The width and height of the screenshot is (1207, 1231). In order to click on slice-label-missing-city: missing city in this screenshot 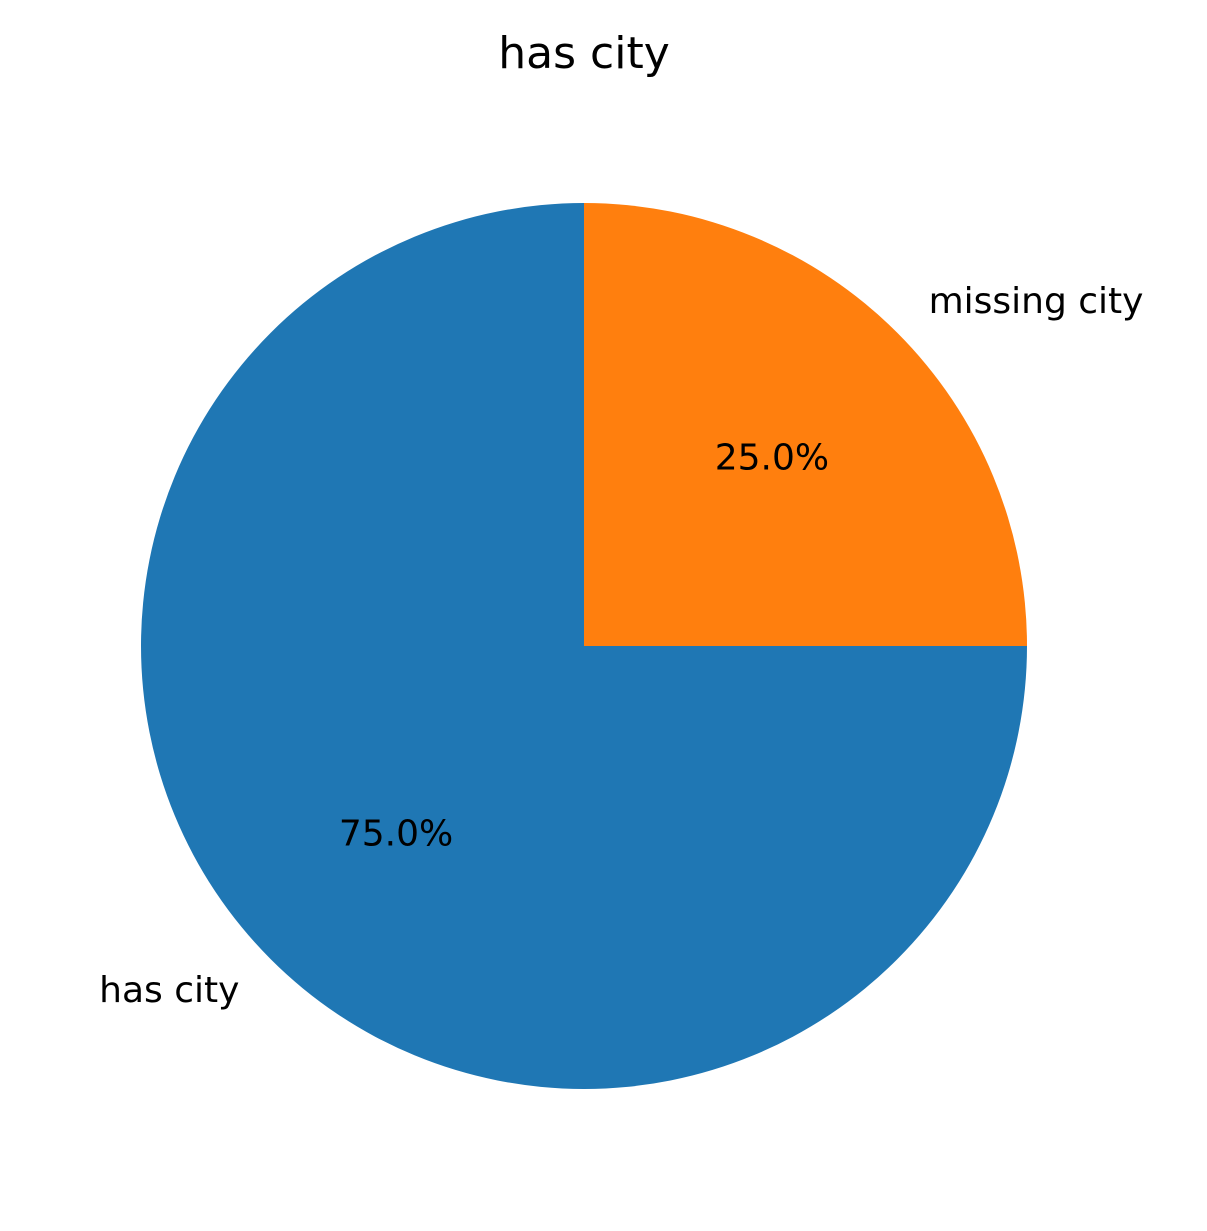, I will do `click(1036, 301)`.